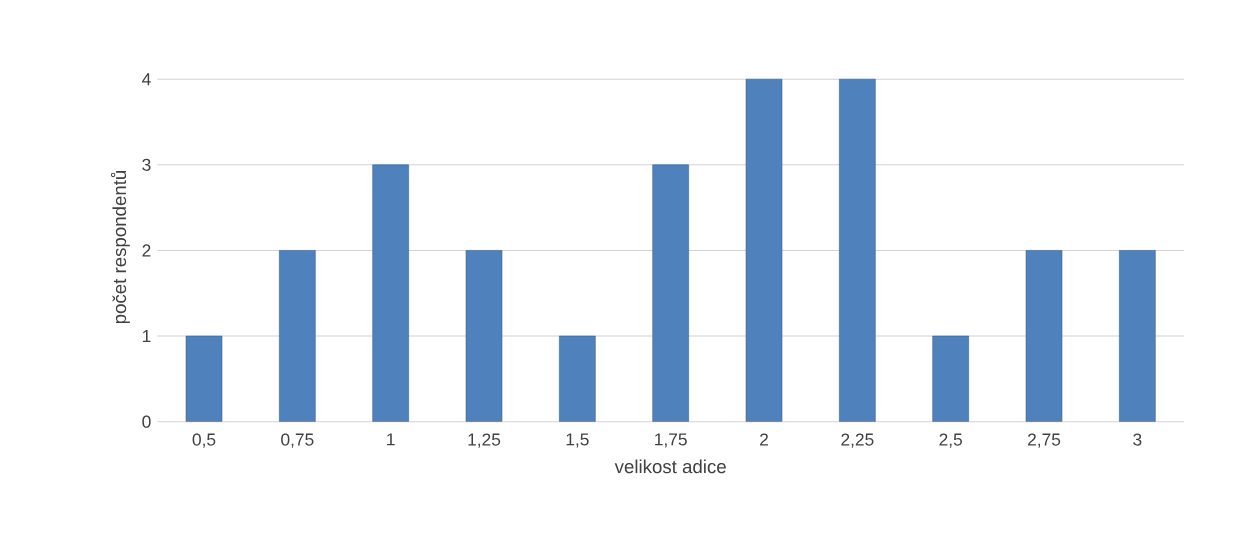 Image resolution: width=1238 pixels, height=539 pixels. What do you see at coordinates (146, 79) in the screenshot?
I see `y-tick-label: 4` at bounding box center [146, 79].